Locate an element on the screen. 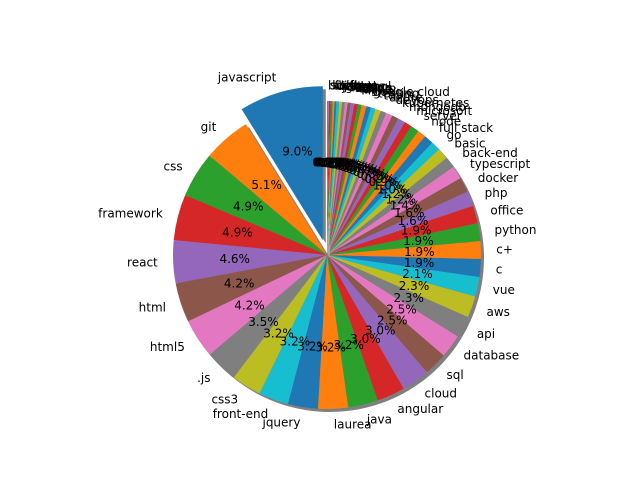  slice-category-label: java is located at coordinates (379, 420).